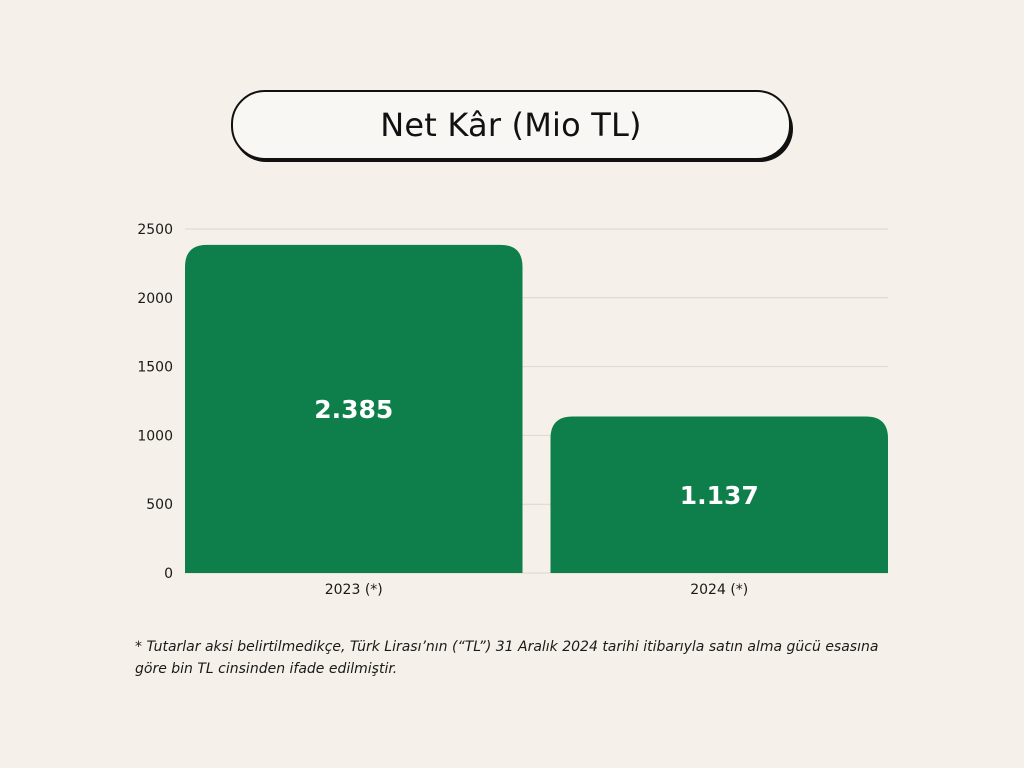  I want to click on title-pill: Net Kâr (Mio TL), so click(511, 125).